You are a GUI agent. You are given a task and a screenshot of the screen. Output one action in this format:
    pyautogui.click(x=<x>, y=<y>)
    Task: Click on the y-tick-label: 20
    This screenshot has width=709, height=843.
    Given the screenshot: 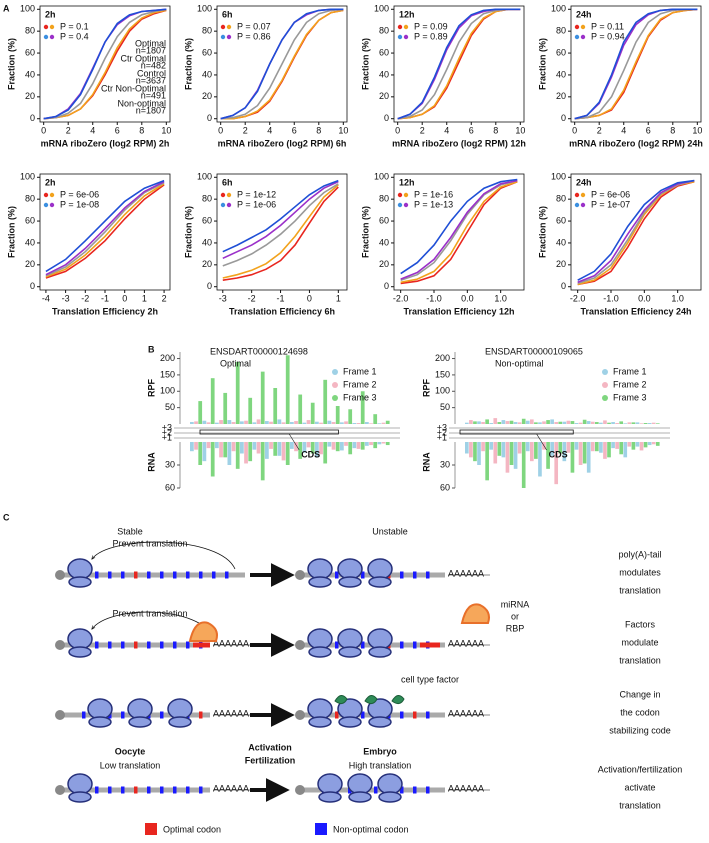 What is the action you would take?
    pyautogui.click(x=207, y=96)
    